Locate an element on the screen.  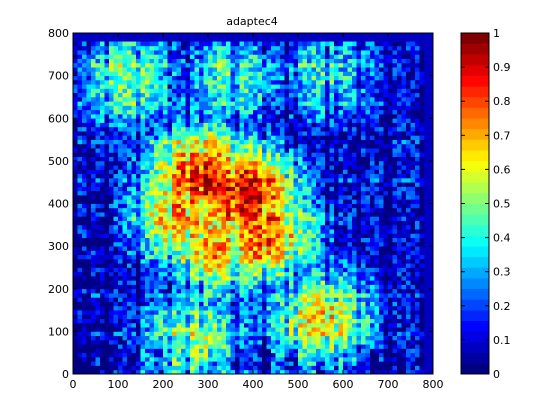
chart-title: adaptec4 is located at coordinates (252, 21).